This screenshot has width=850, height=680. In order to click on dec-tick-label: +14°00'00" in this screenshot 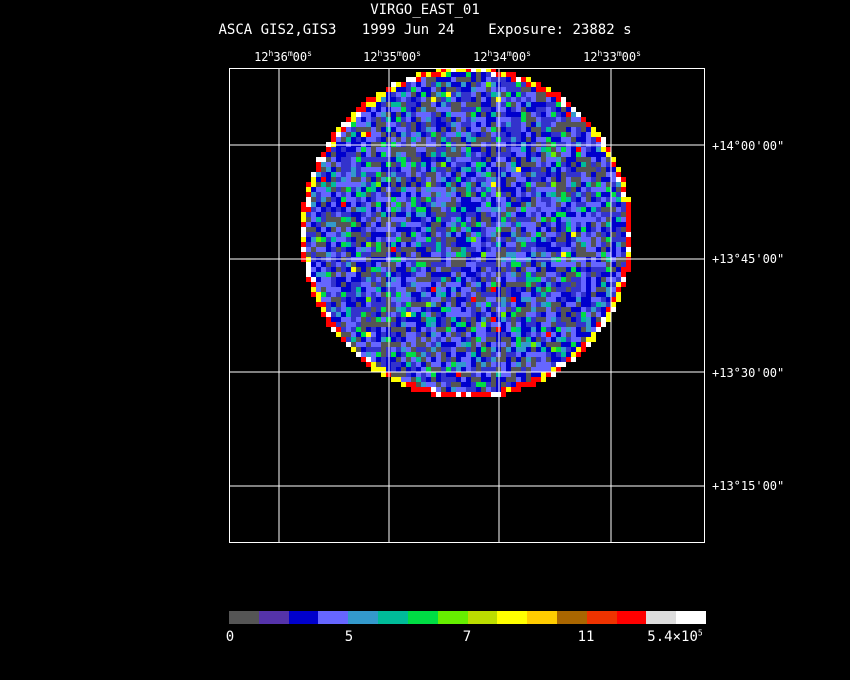, I will do `click(748, 146)`.